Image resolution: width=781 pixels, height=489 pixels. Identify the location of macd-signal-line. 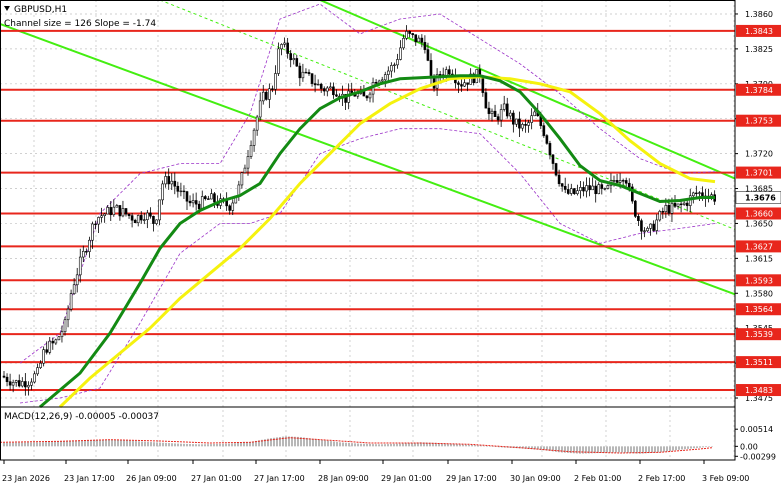
(356, 445).